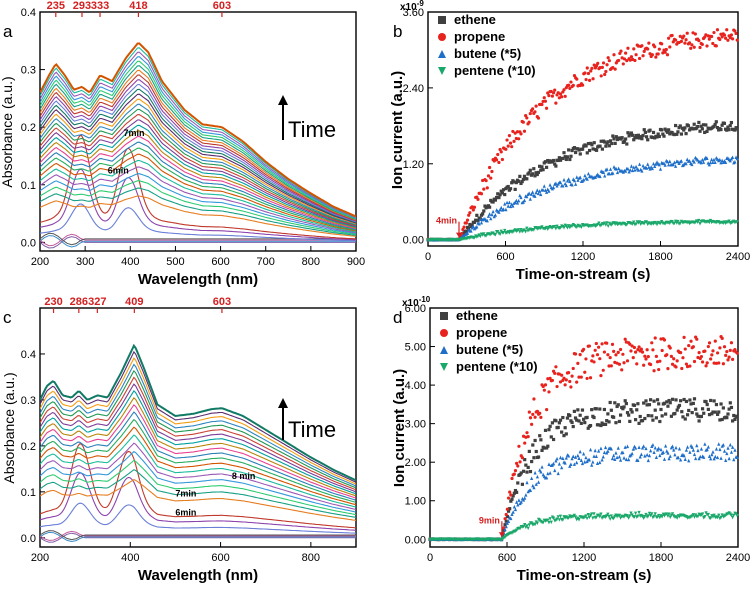  Describe the element at coordinates (138, 6) in the screenshot. I see `peak-label: 418` at that location.